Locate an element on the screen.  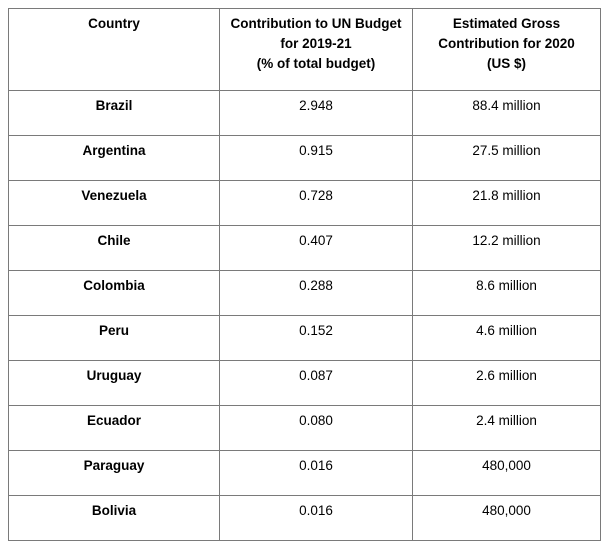
country-cell: Paraguay is located at coordinates (114, 473).